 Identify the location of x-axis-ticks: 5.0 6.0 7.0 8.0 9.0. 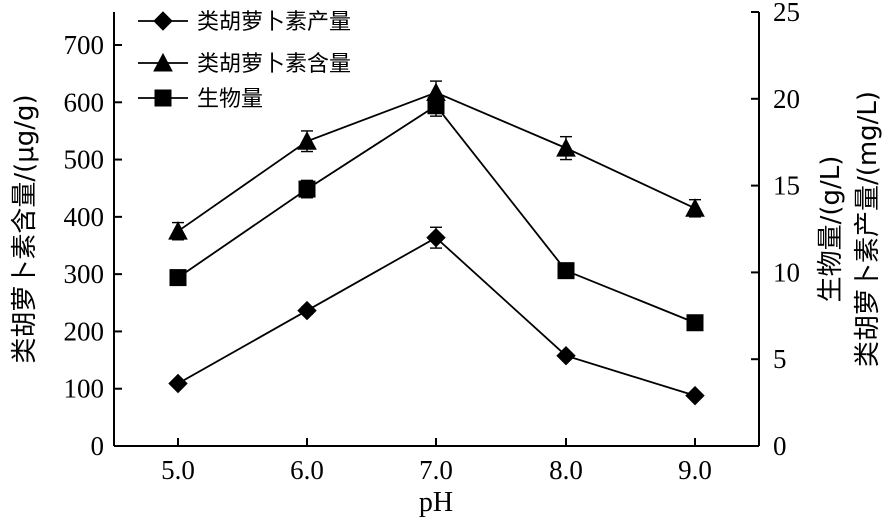
(436, 461).